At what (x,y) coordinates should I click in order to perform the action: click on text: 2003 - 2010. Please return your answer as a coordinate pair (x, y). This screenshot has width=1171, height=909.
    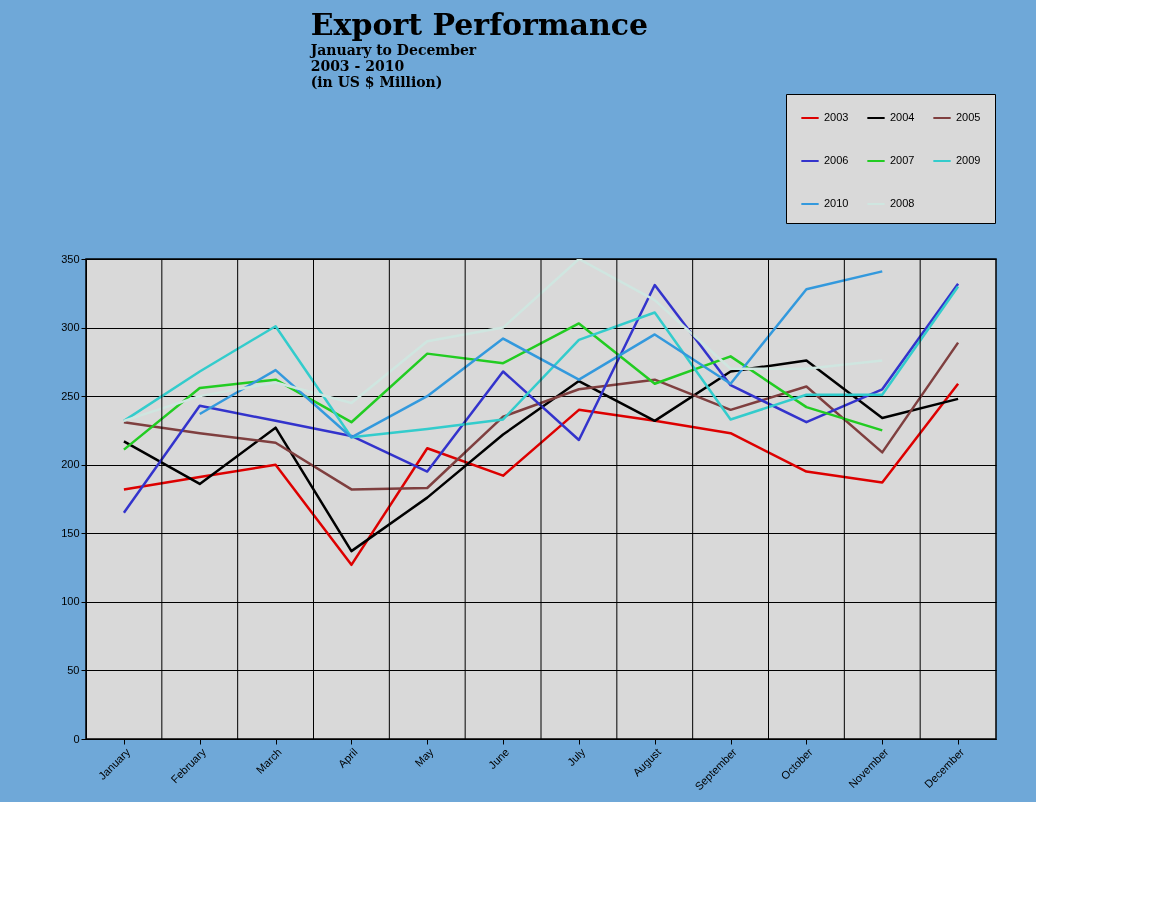
    Looking at the image, I should click on (357, 65).